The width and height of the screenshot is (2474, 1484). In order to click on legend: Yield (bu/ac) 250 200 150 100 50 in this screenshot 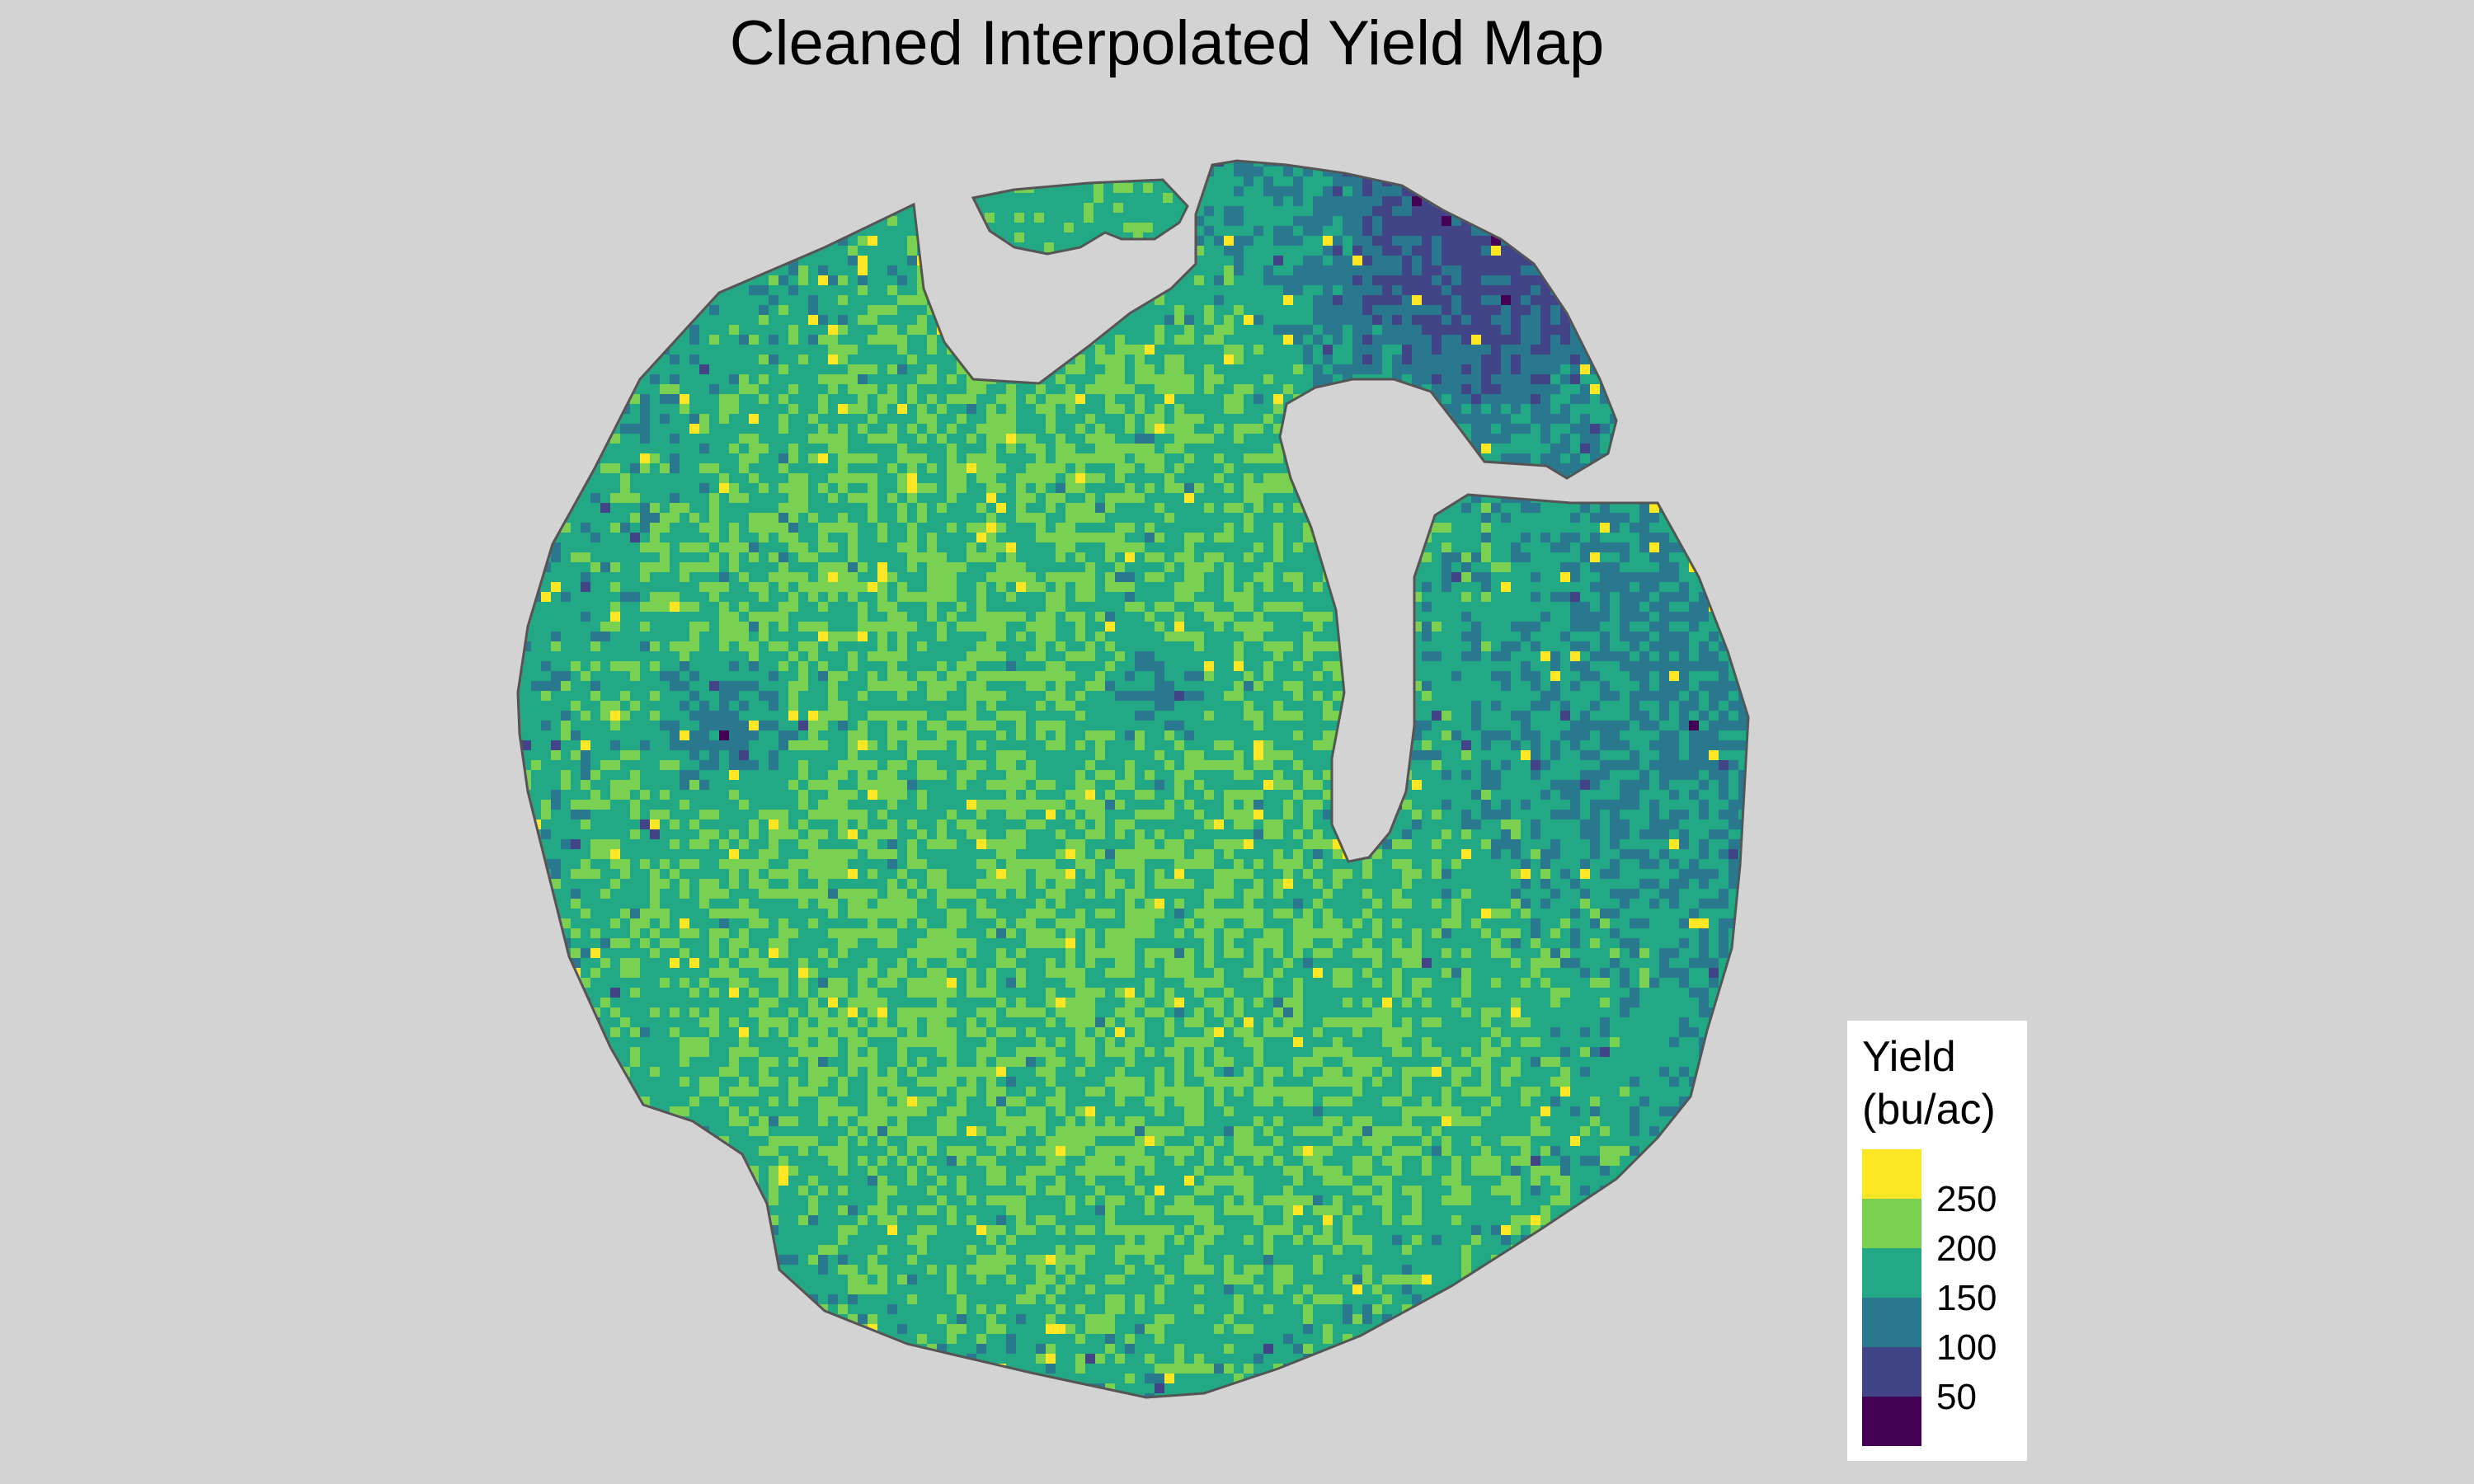, I will do `click(1937, 1241)`.